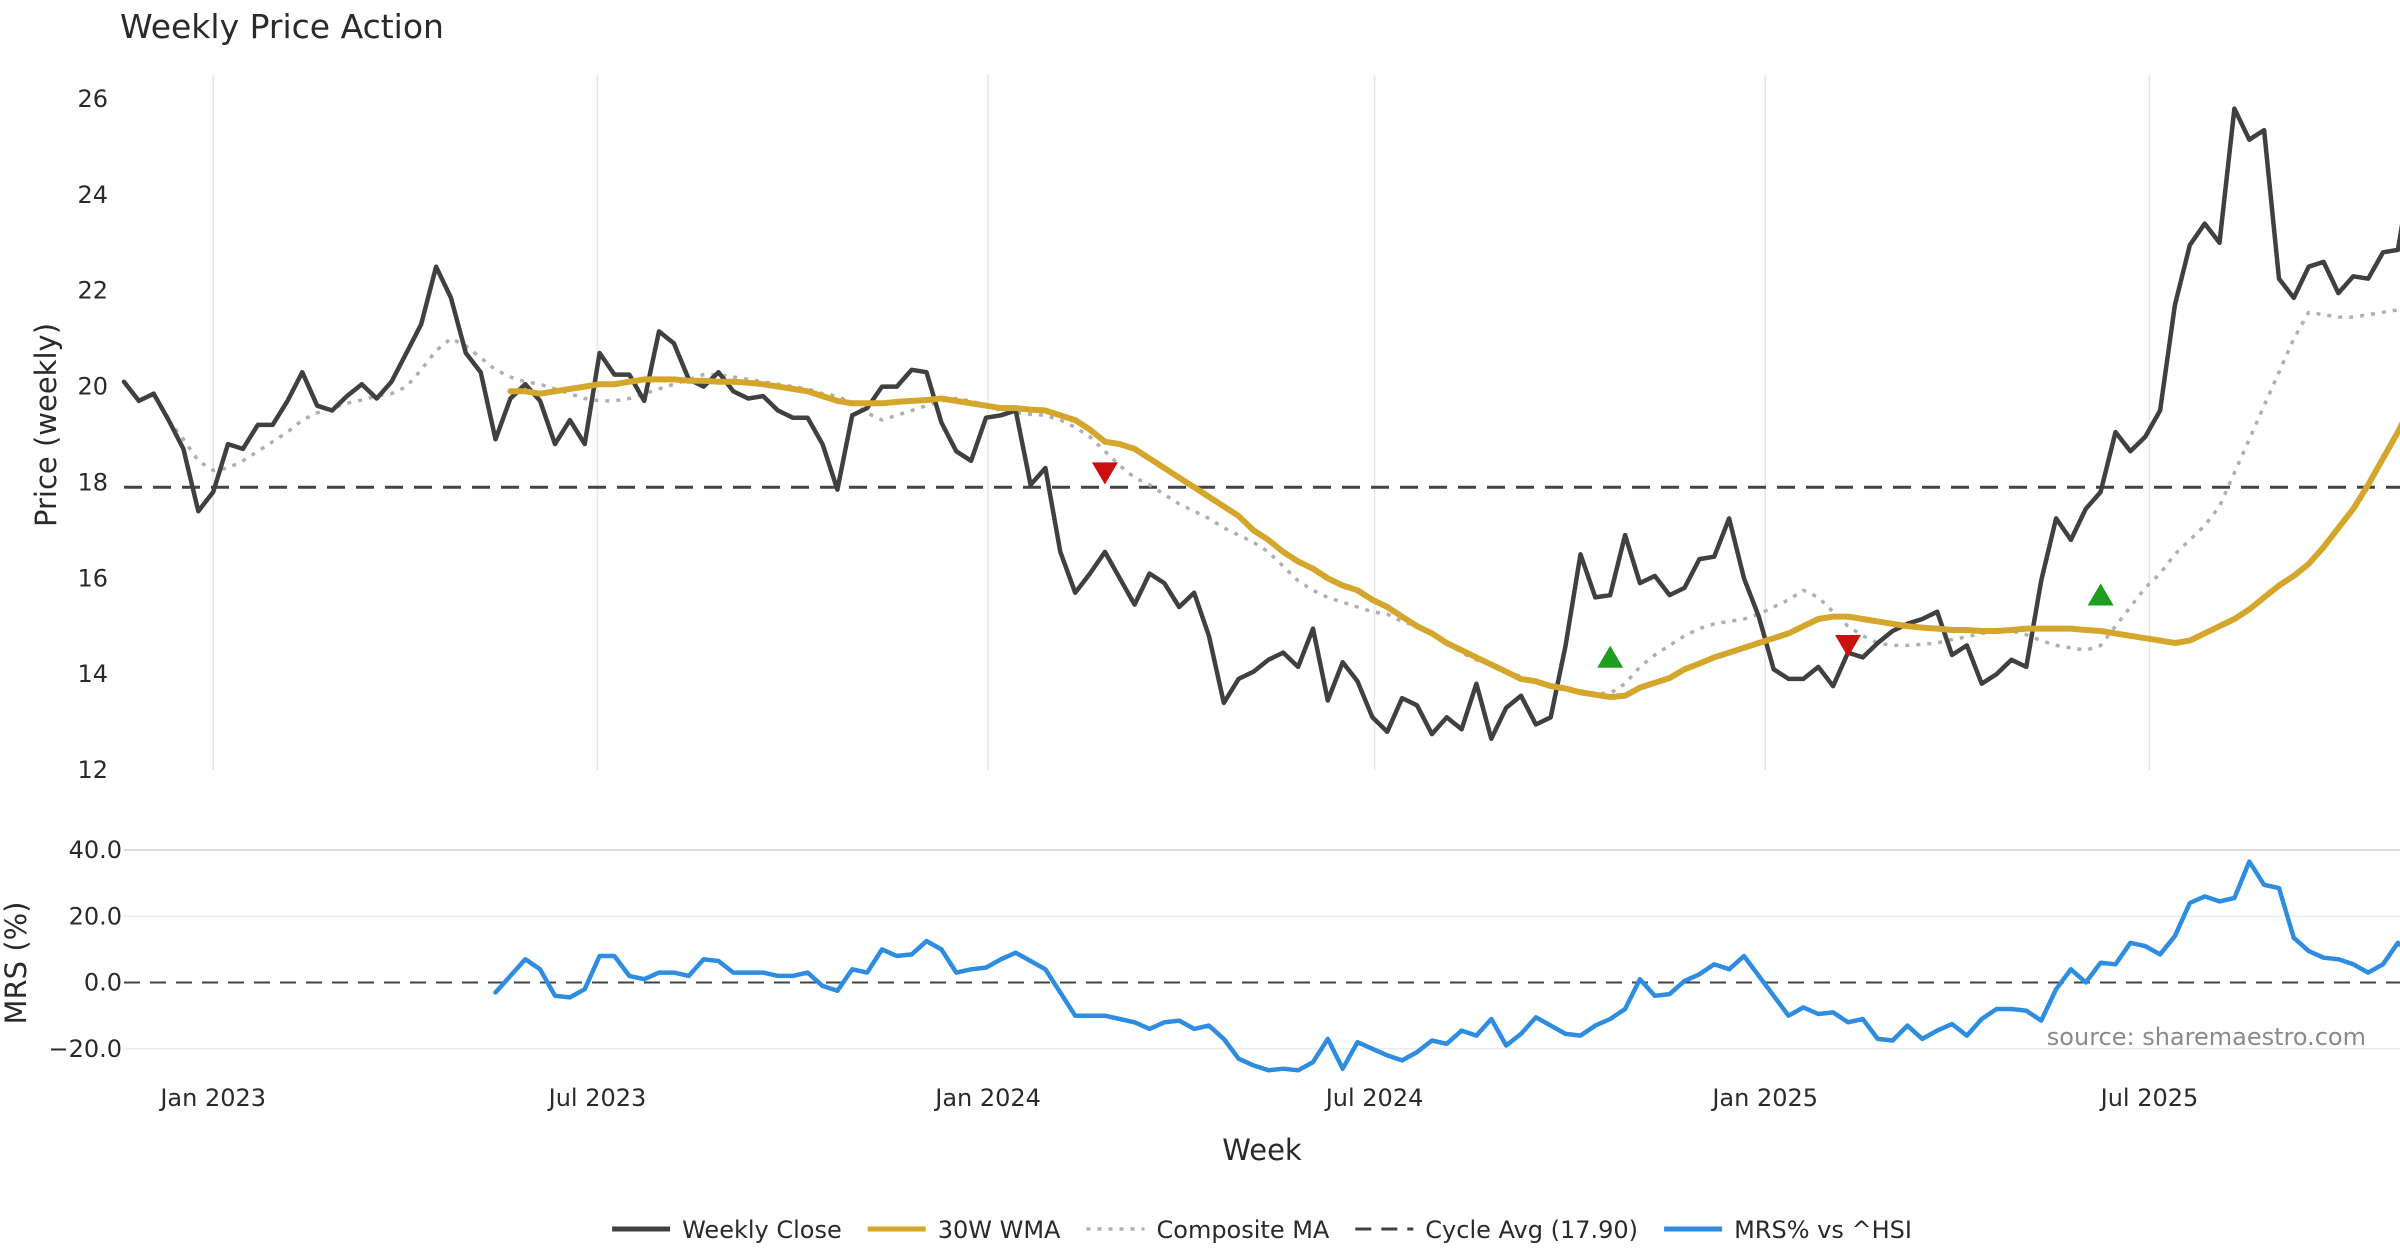 This screenshot has height=1260, width=2400. I want to click on mrs-y-tick-label: 40.0, so click(95, 850).